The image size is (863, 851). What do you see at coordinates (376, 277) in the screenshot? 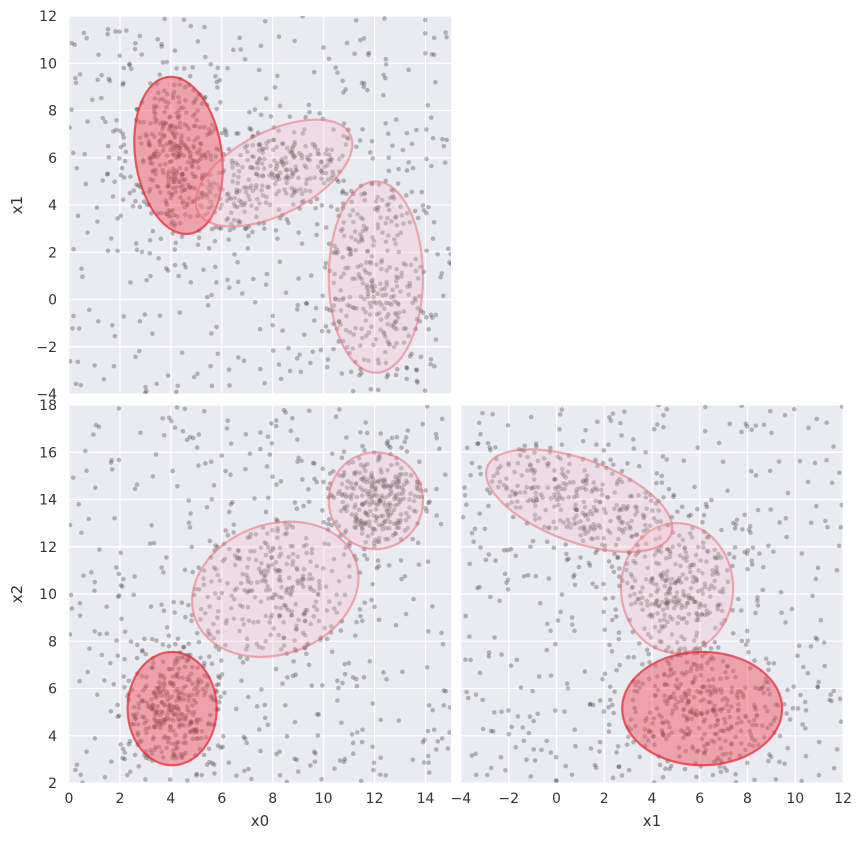
I see `gaussian-ellipse-light` at bounding box center [376, 277].